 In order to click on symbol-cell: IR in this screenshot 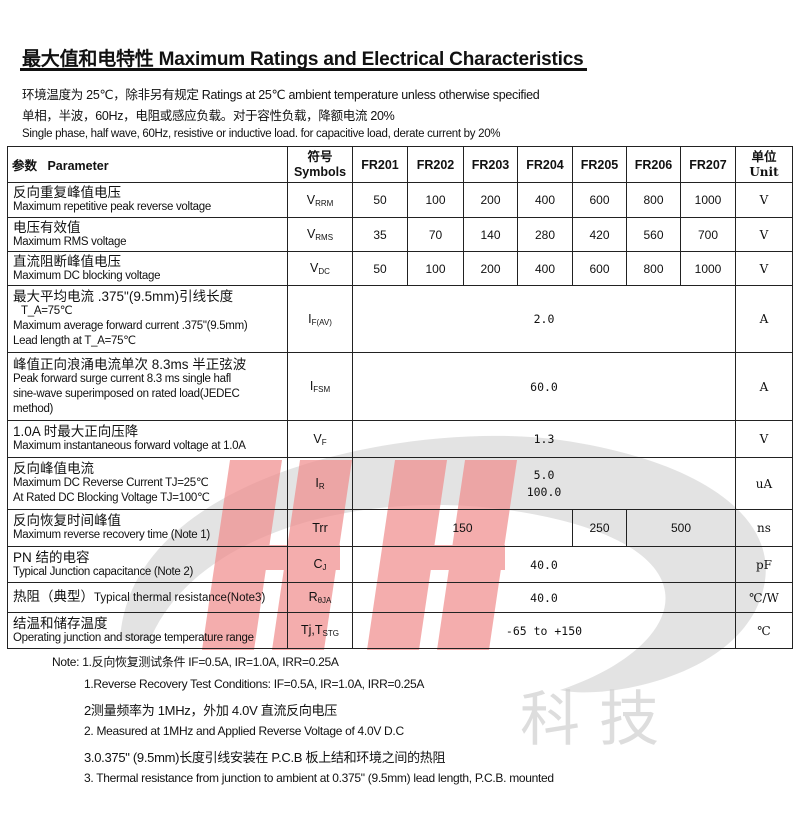, I will do `click(320, 483)`.